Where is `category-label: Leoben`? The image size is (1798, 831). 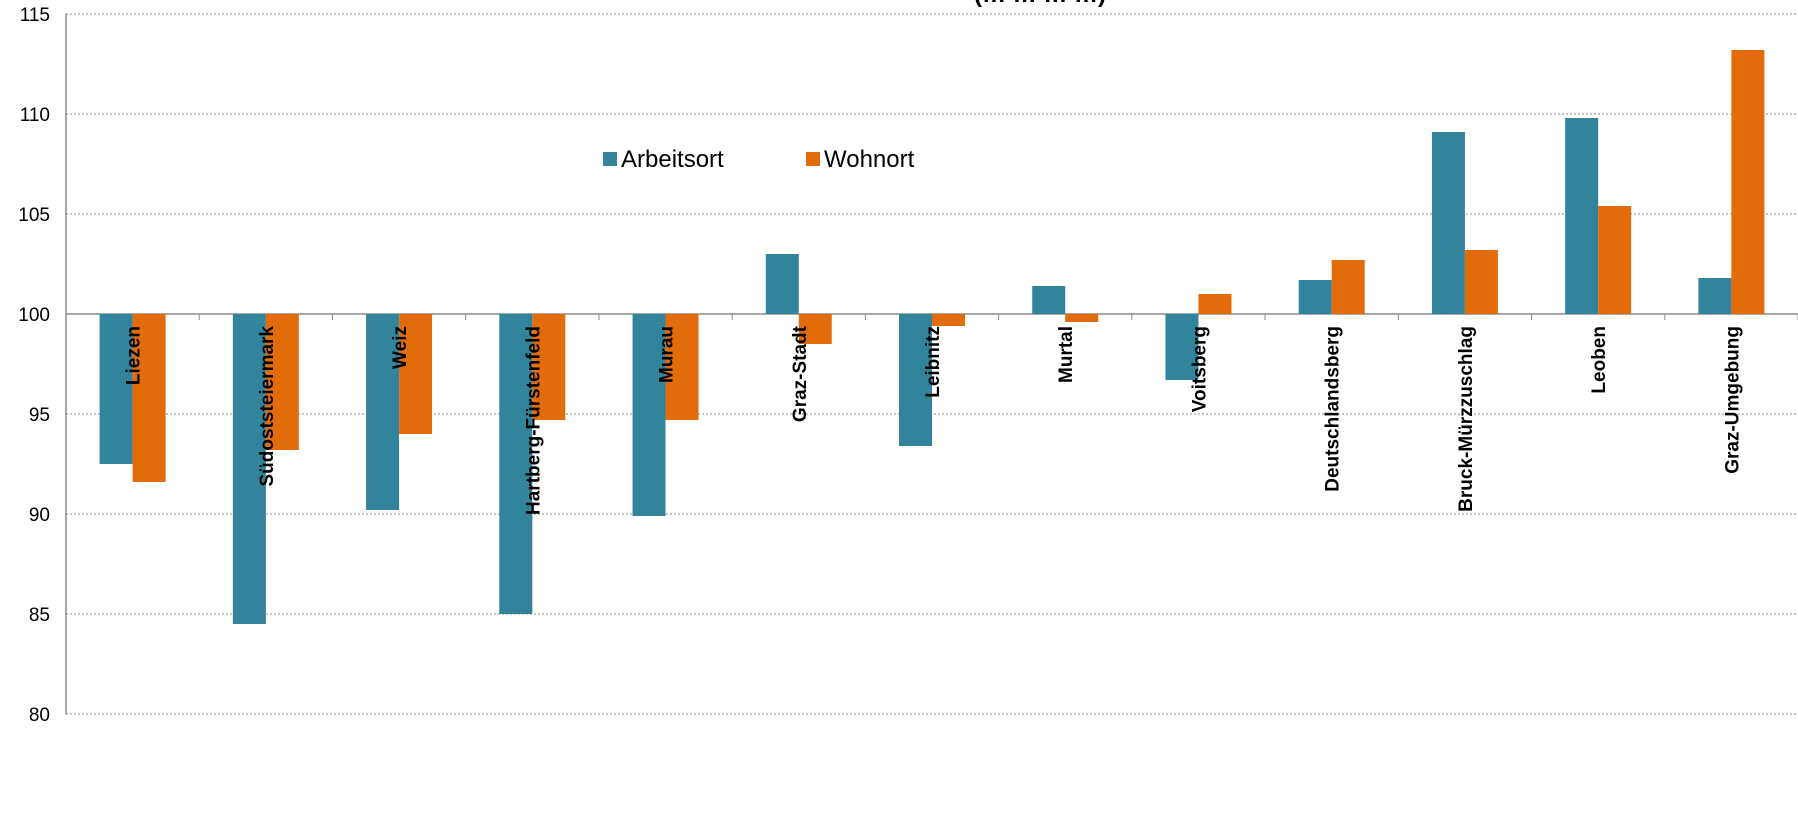
category-label: Leoben is located at coordinates (1599, 360).